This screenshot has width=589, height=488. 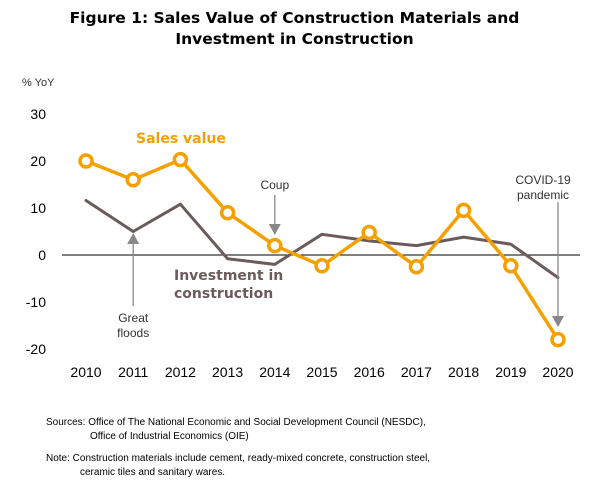 I want to click on y-tick-label: 10, so click(x=38, y=208).